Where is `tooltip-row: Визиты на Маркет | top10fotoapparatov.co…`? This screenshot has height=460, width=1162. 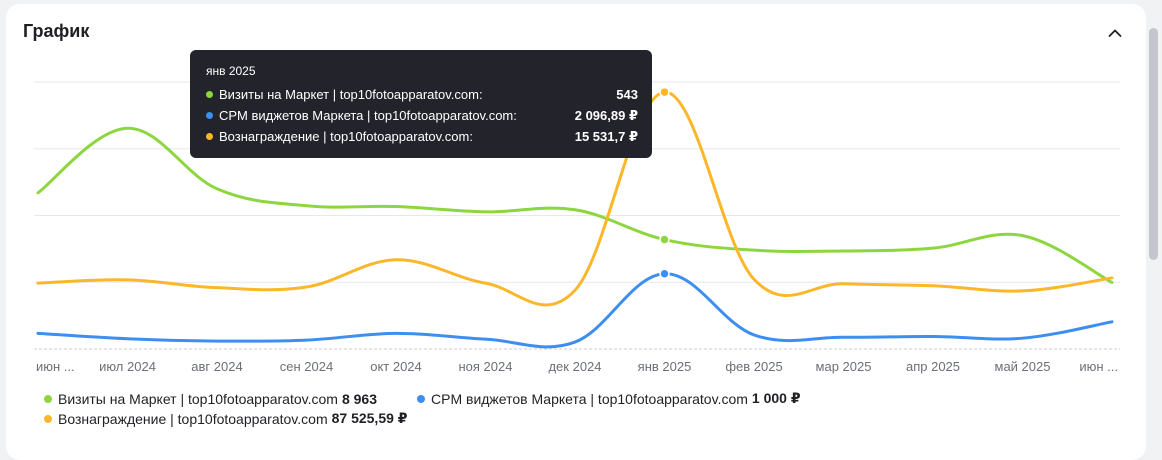
tooltip-row: Визиты на Маркет | top10fotoapparatov.co… is located at coordinates (422, 94).